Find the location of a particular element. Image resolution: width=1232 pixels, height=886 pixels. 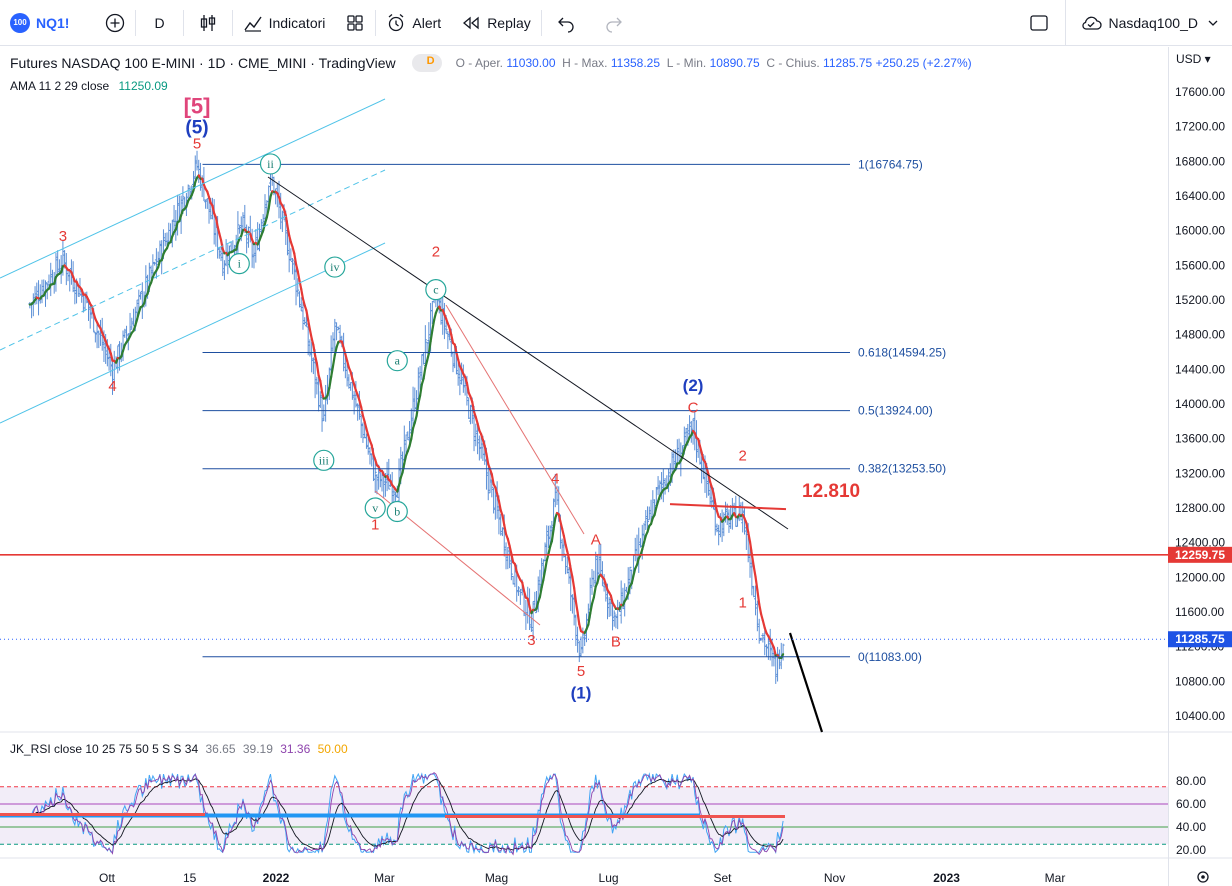

gear-ring is located at coordinates (1203, 877).